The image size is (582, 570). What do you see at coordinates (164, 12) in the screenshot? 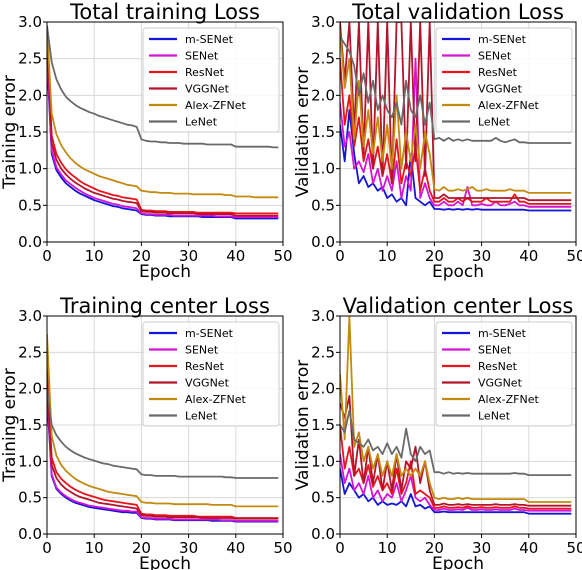
I see `chart-title: Total training Loss` at bounding box center [164, 12].